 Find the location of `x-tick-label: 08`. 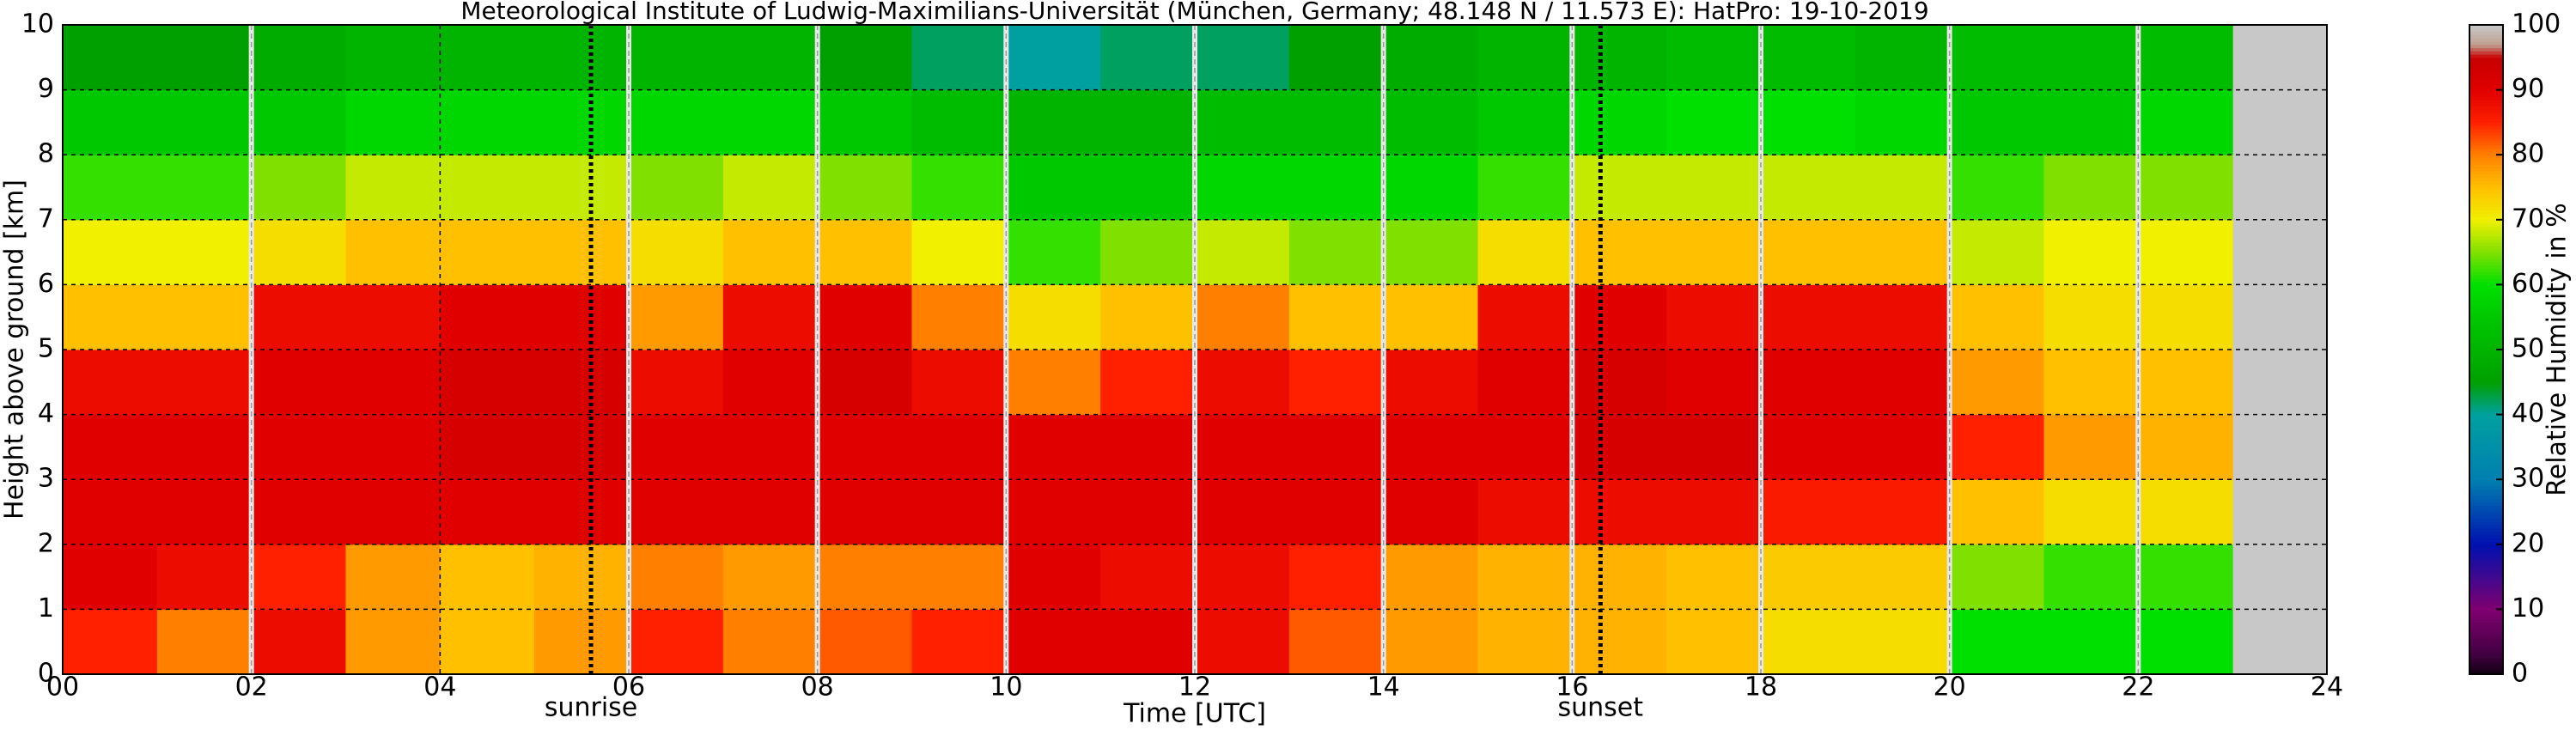

x-tick-label: 08 is located at coordinates (817, 687).